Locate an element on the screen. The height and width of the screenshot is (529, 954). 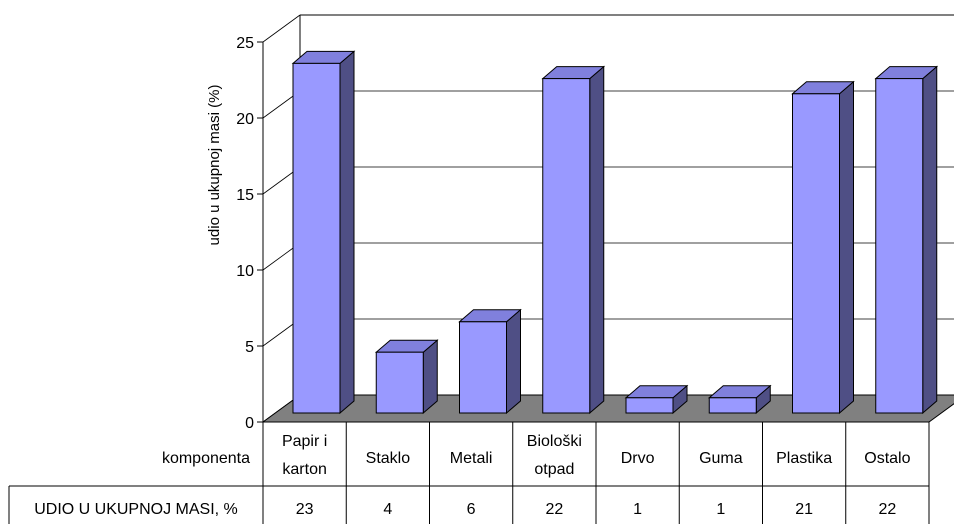
x-category-label: Plastika is located at coordinates (804, 458).